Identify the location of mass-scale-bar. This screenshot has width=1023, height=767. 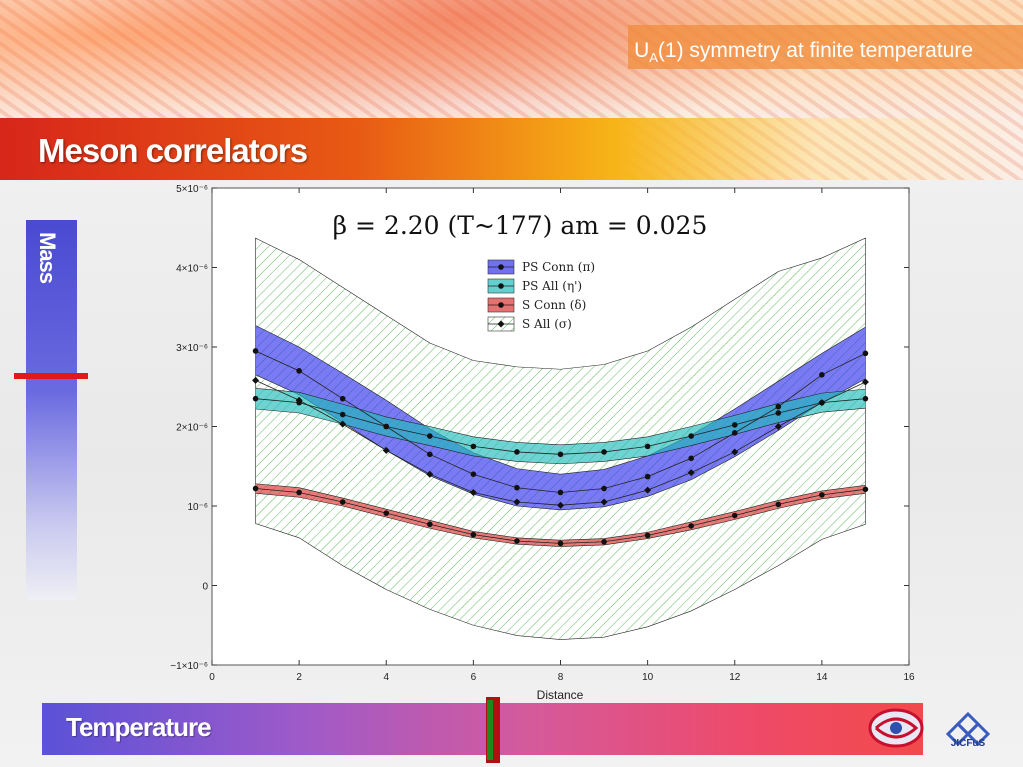
(51, 410).